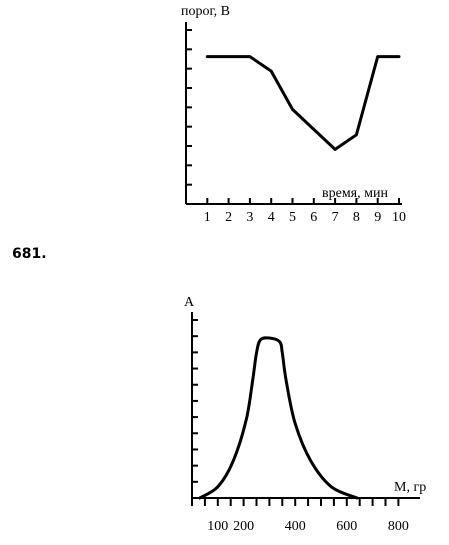  I want to click on chart1-x-tick-label: 4, so click(271, 217).